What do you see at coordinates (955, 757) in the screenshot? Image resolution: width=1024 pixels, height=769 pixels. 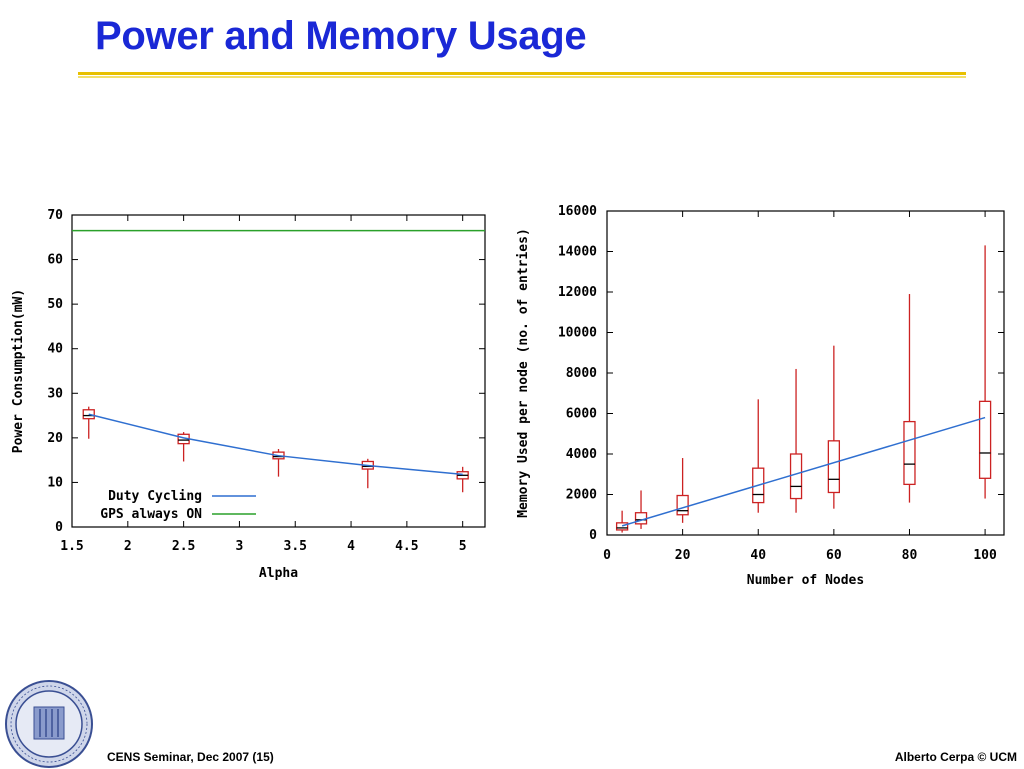 I see `footer-author: Alberto Cerpa © UCM` at bounding box center [955, 757].